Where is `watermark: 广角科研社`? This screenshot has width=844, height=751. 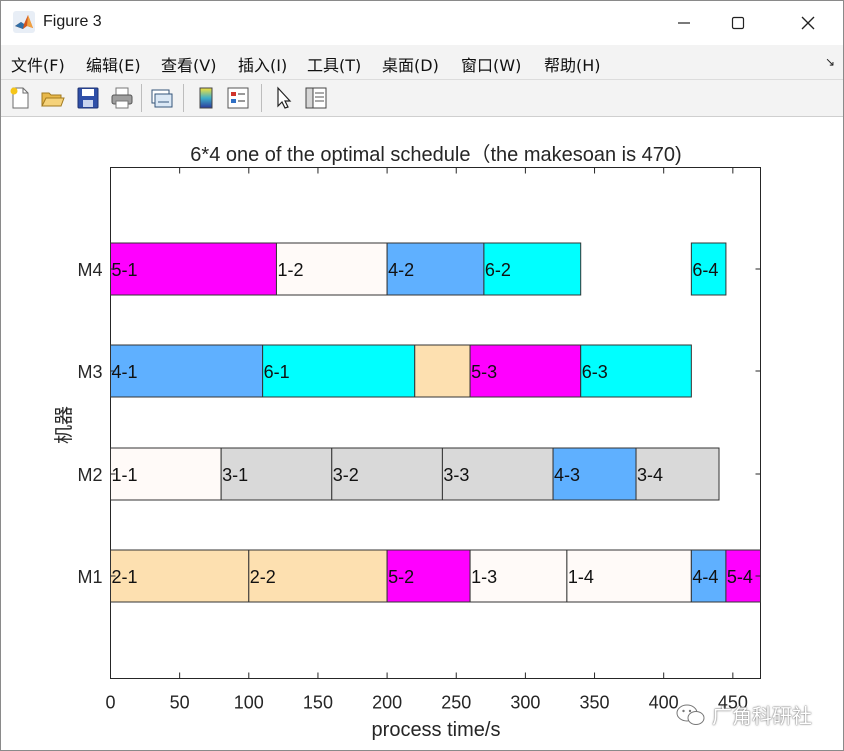 watermark: 广角科研社 is located at coordinates (744, 714).